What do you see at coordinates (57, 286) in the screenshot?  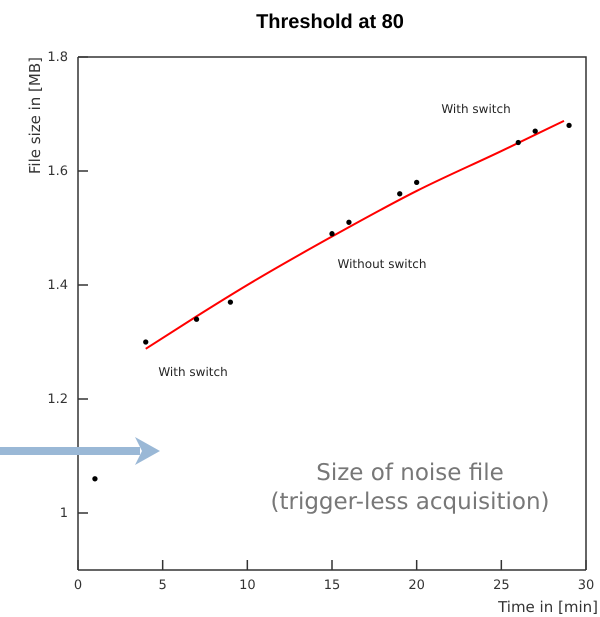 I see `y-tick-label: 1.4` at bounding box center [57, 286].